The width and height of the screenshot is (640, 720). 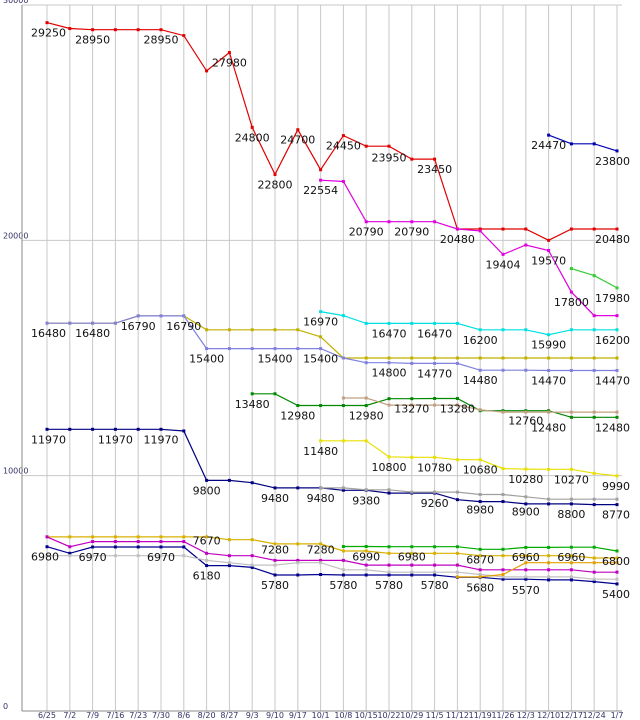 What do you see at coordinates (183, 715) in the screenshot?
I see `x-tick-label: 8/6` at bounding box center [183, 715].